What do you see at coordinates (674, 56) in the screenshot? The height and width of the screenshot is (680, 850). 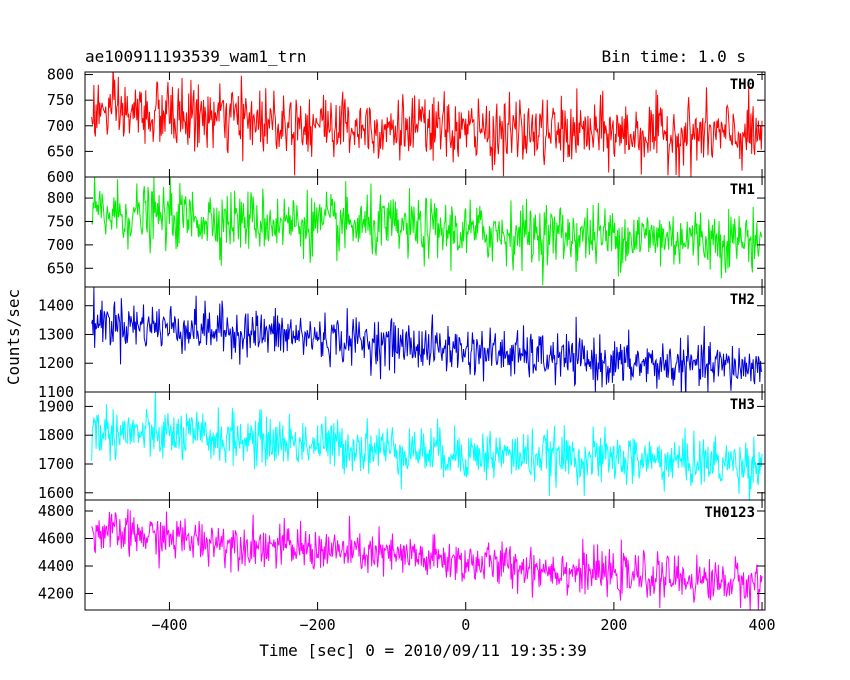 I see `bin-time-label: Bin time: 1.0 s` at bounding box center [674, 56].